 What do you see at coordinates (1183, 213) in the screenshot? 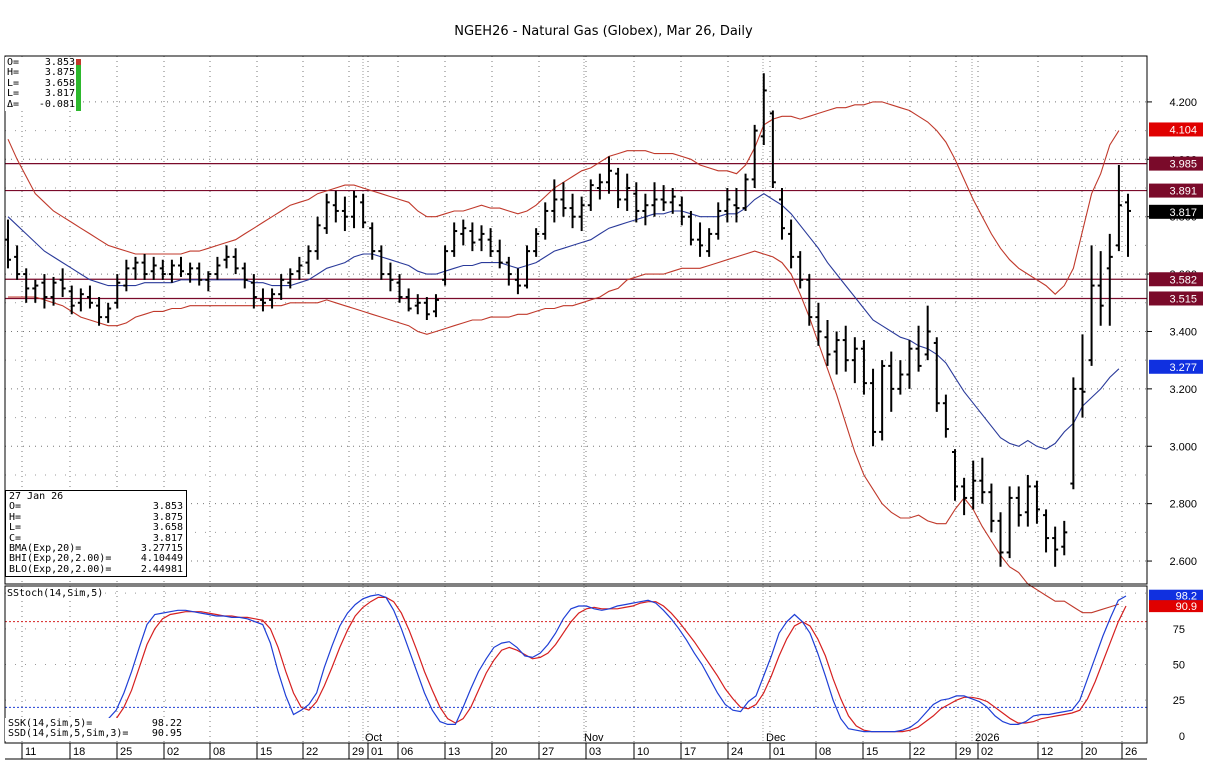
I see `price-tag-label: 3.817` at bounding box center [1183, 213].